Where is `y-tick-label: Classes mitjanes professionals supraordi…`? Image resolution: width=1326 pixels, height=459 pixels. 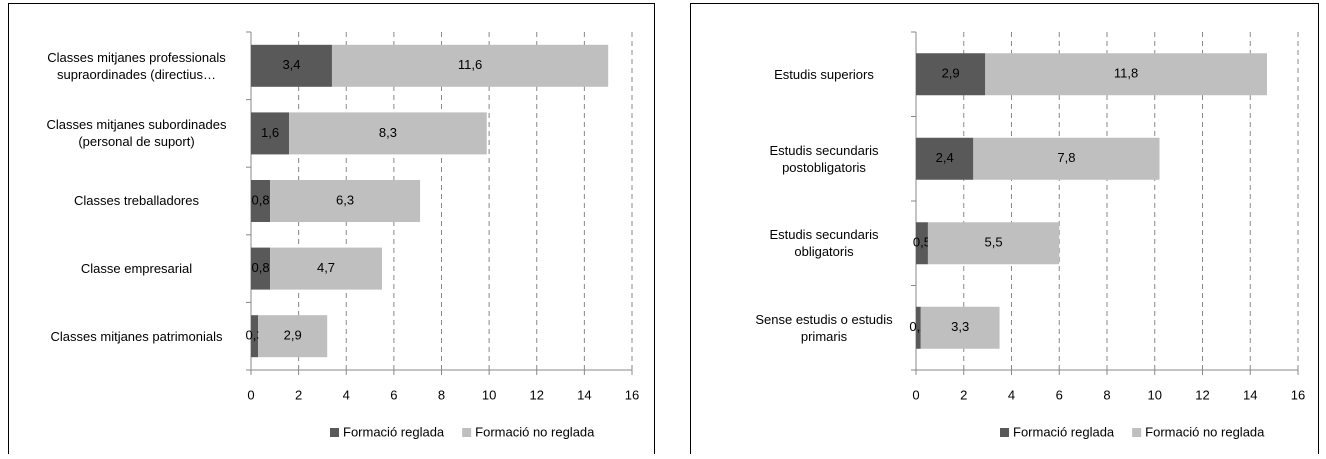
y-tick-label: Classes mitjanes professionals supraordi… is located at coordinates (136, 65).